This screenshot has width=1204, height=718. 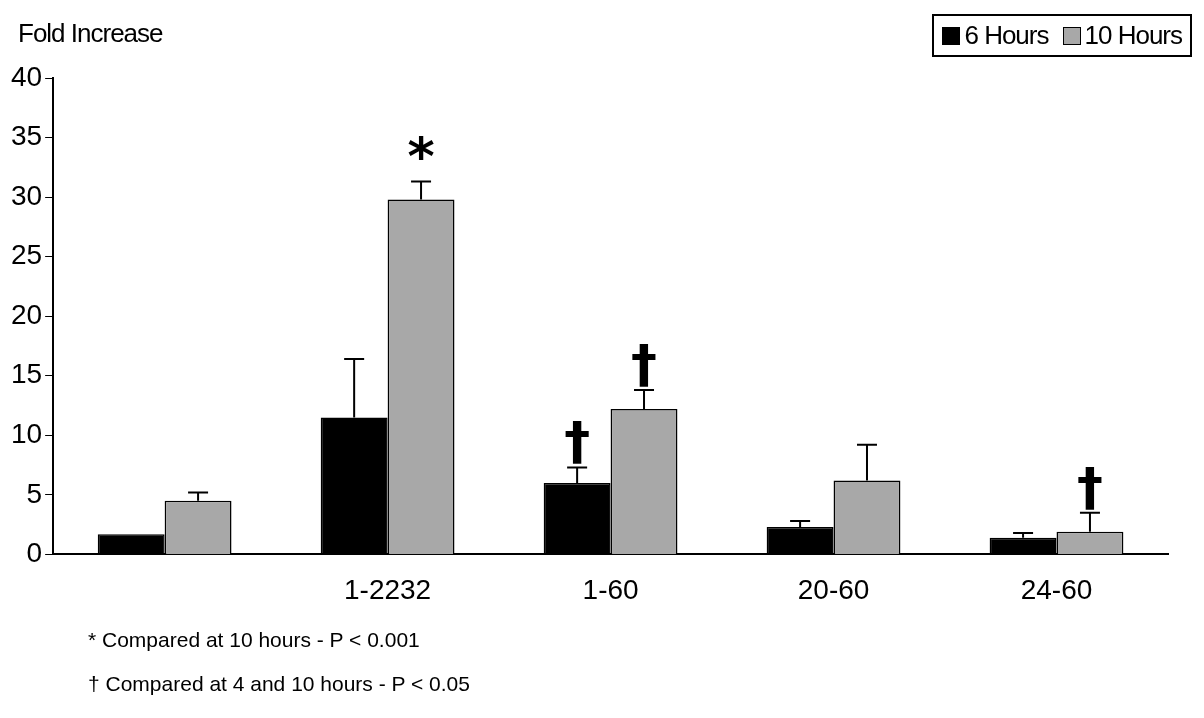 What do you see at coordinates (421, 155) in the screenshot?
I see `annotation: *` at bounding box center [421, 155].